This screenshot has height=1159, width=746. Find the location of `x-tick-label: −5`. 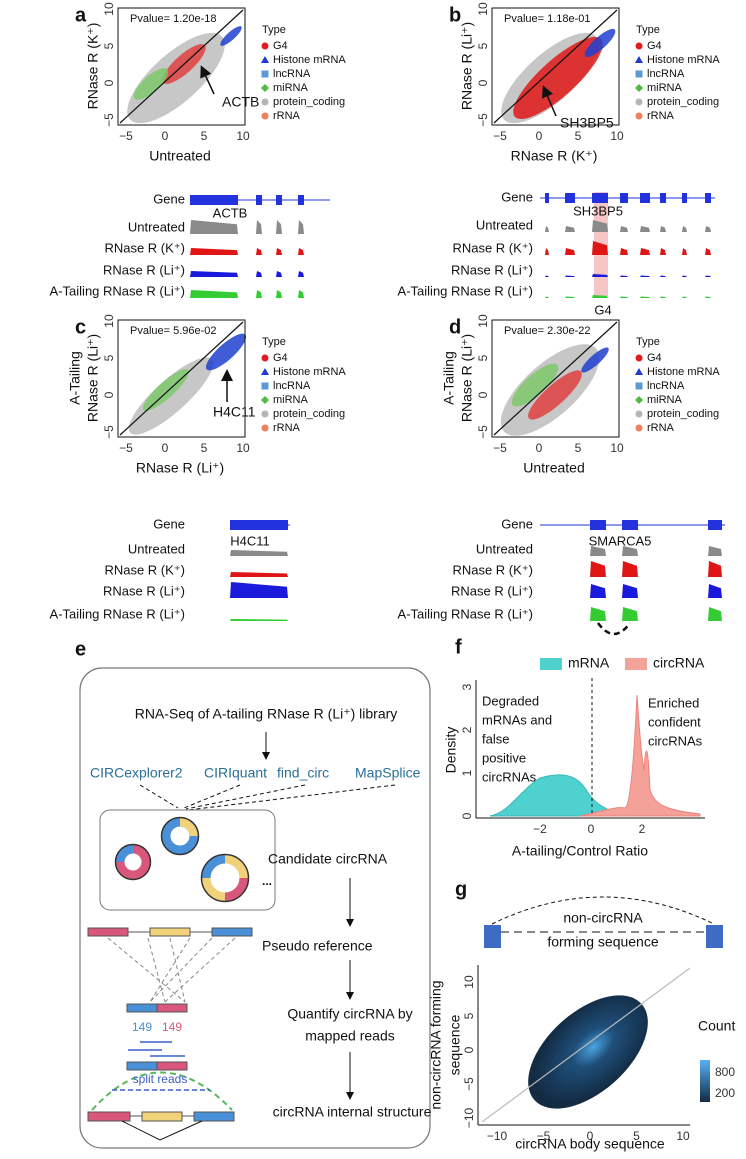

x-tick-label: −5 is located at coordinates (126, 448).